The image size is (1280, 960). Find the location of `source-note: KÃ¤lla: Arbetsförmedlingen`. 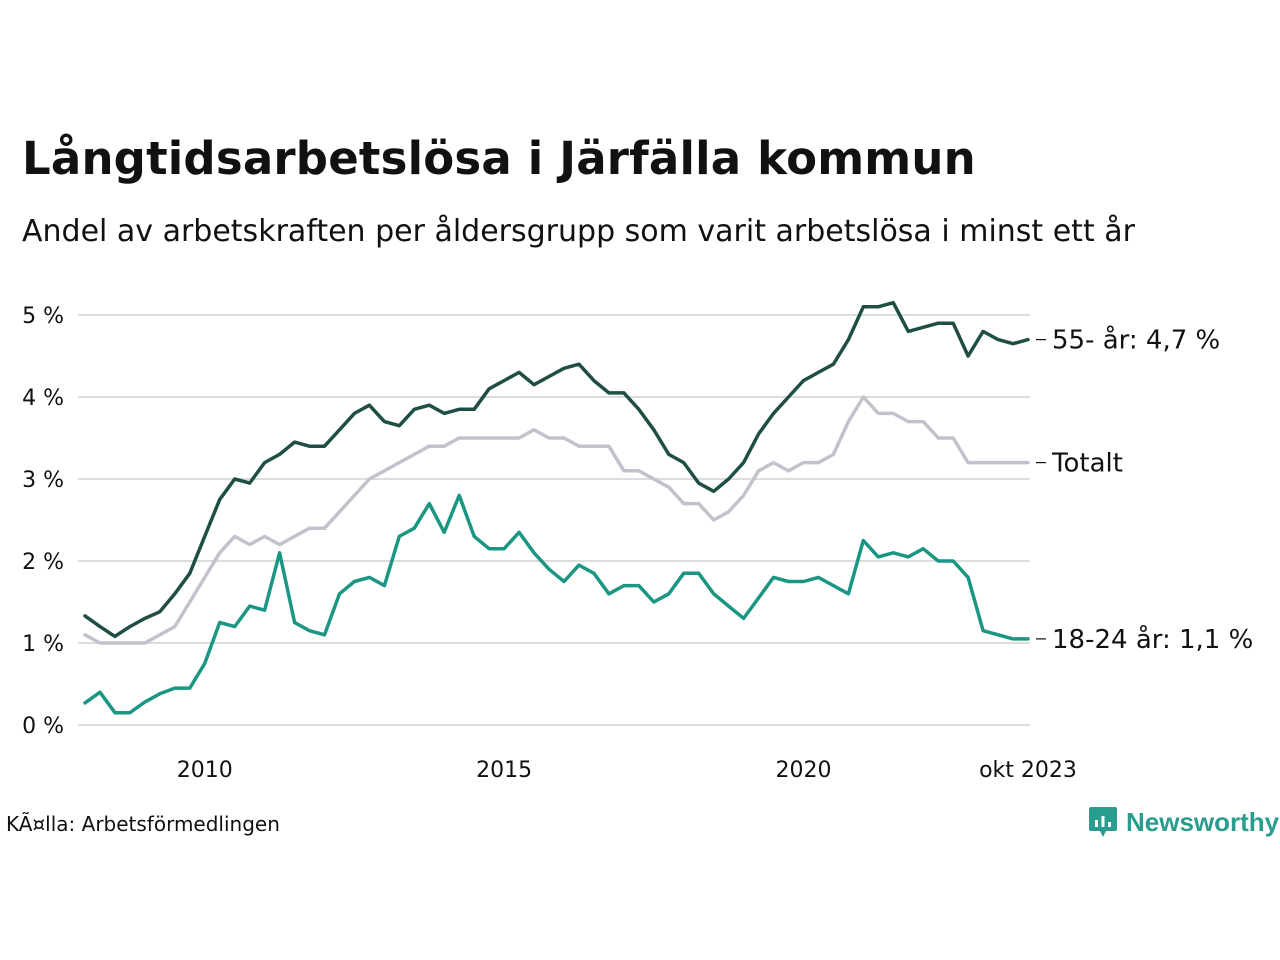

source-note: KÃ¤lla: Arbetsförmedlingen is located at coordinates (143, 824).